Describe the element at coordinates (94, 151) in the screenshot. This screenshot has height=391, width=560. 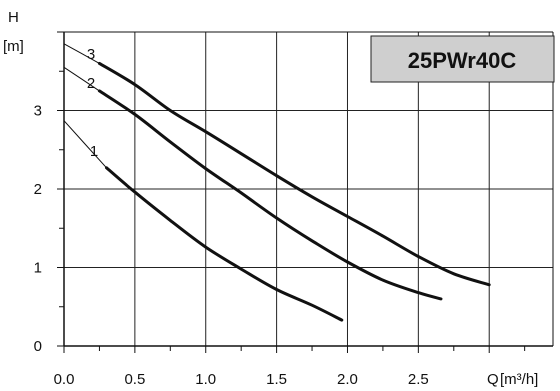
I see `curve-label-1: 1` at that location.